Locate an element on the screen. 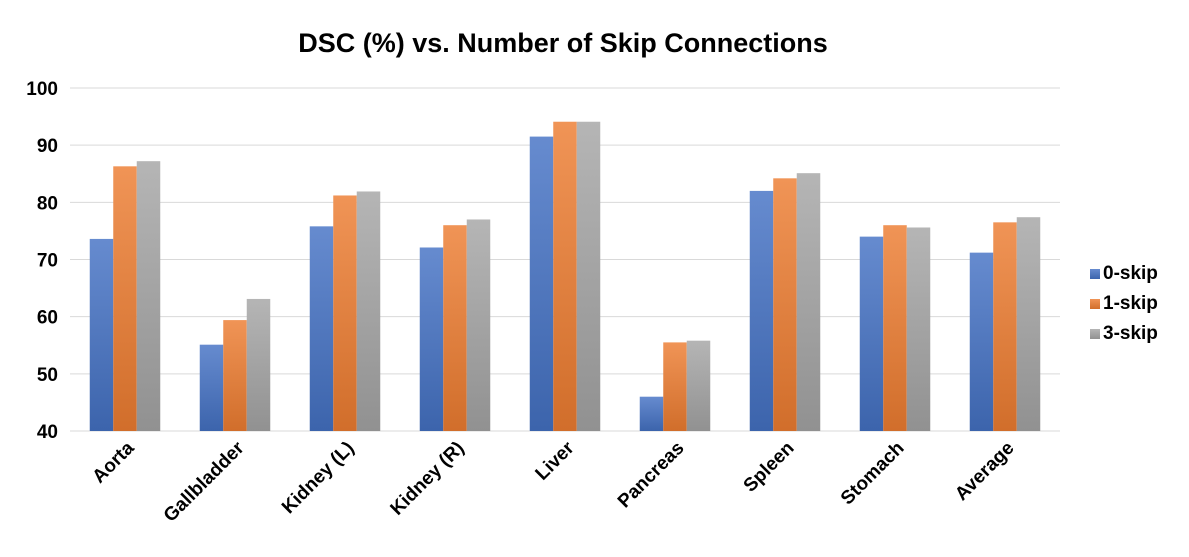 This screenshot has width=1189, height=557. x-tick-label: Kidney (R) is located at coordinates (428, 479).